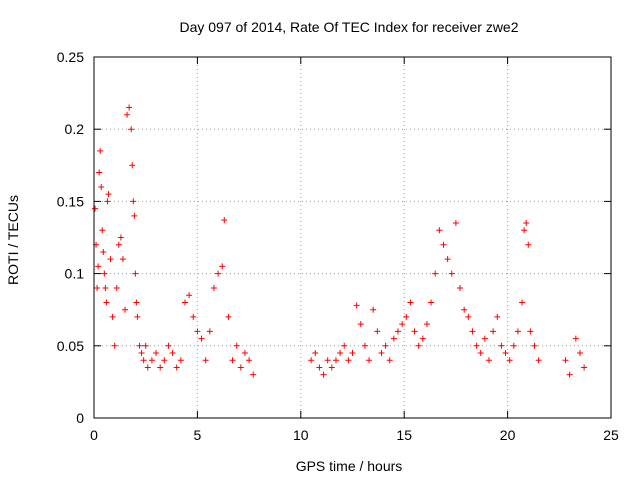 Image resolution: width=640 pixels, height=480 pixels. What do you see at coordinates (349, 466) in the screenshot?
I see `x-axis-label: GPS time / hours` at bounding box center [349, 466].